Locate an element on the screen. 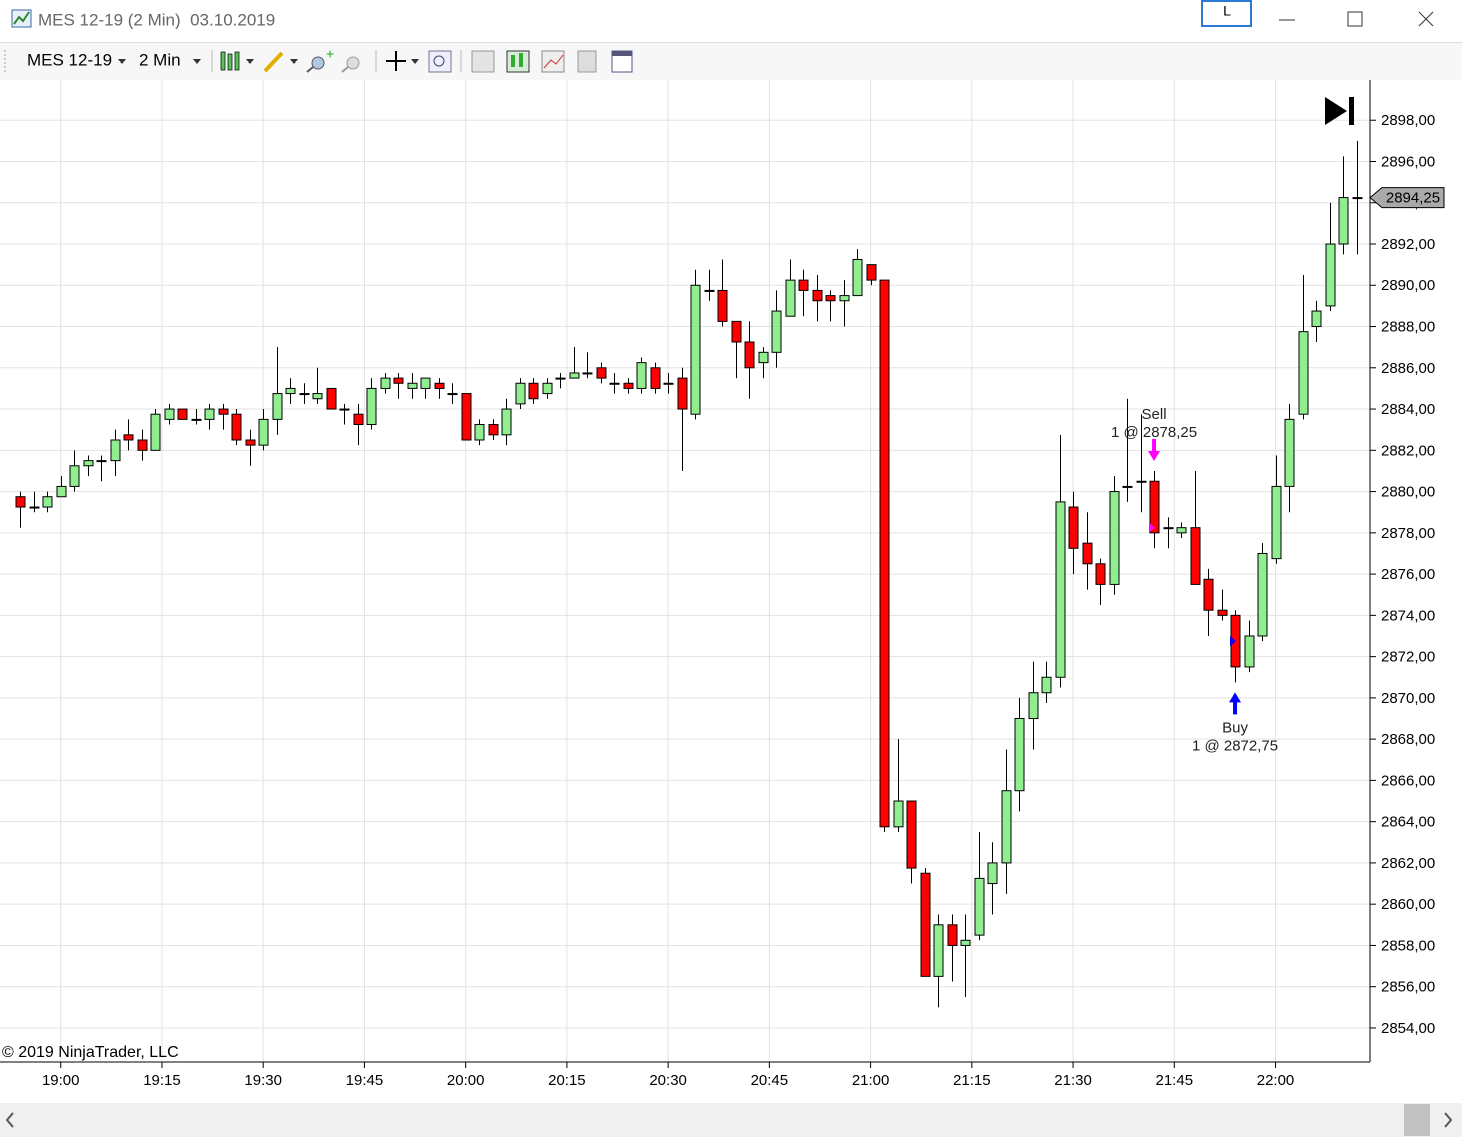  x-tick-label: 20:15 is located at coordinates (567, 1080).